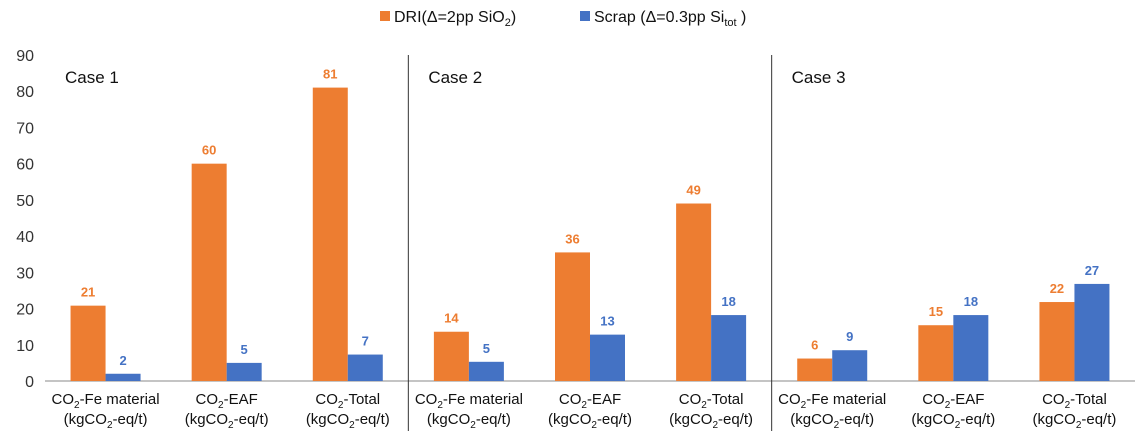 Image resolution: width=1135 pixels, height=431 pixels. Describe the element at coordinates (607, 321) in the screenshot. I see `data-label-scrap: 13` at that location.